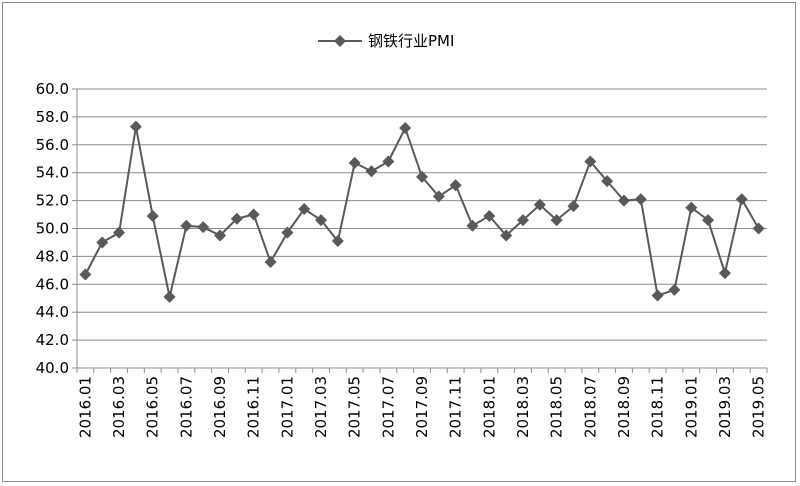 The height and width of the screenshot is (486, 800). What do you see at coordinates (472, 225) in the screenshot?
I see `data-point-2017.12` at bounding box center [472, 225].